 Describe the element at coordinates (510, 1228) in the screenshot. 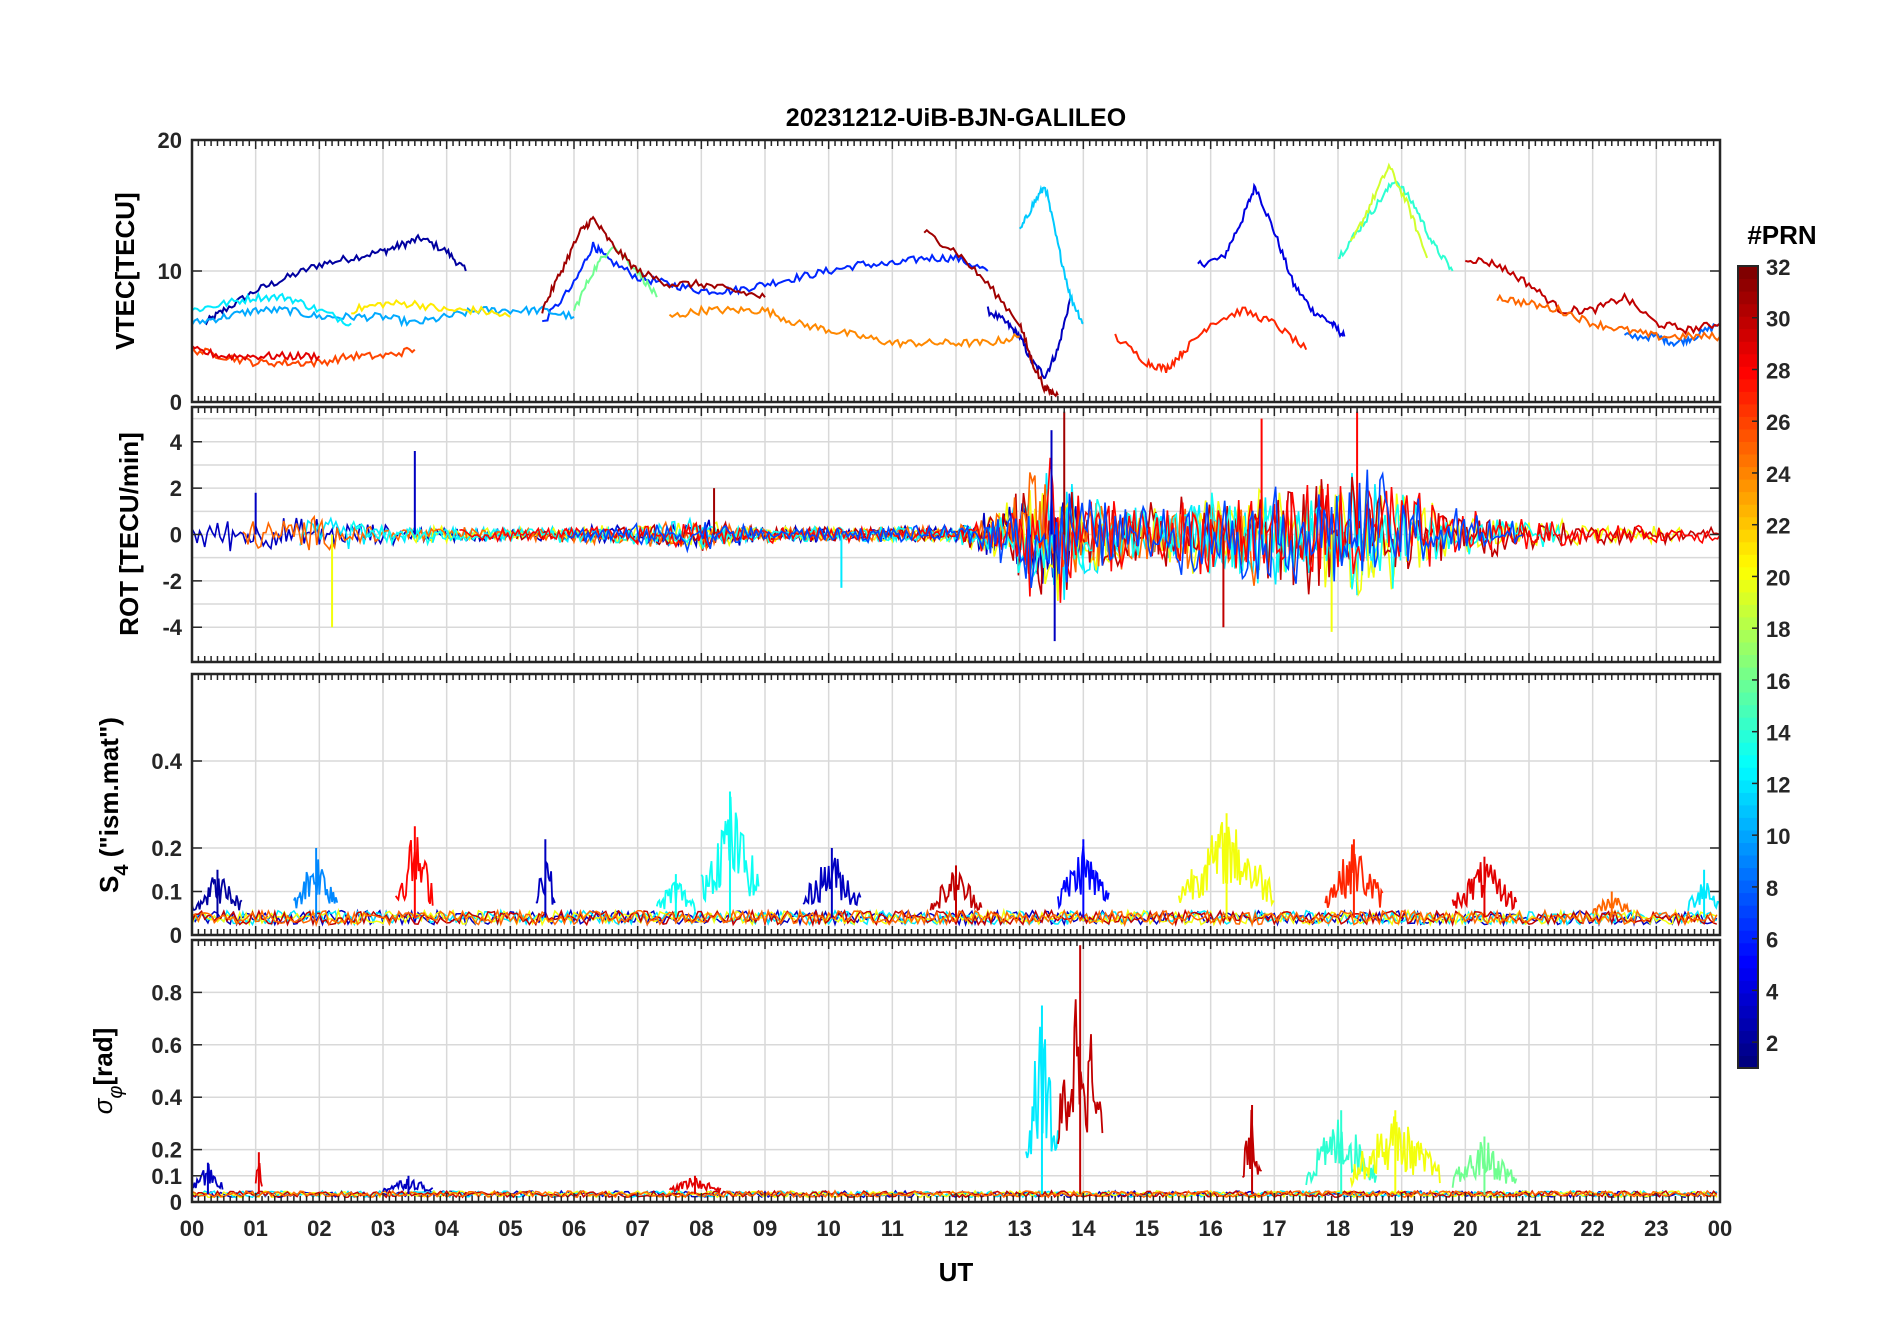

I see `x-tick-label: 05` at that location.